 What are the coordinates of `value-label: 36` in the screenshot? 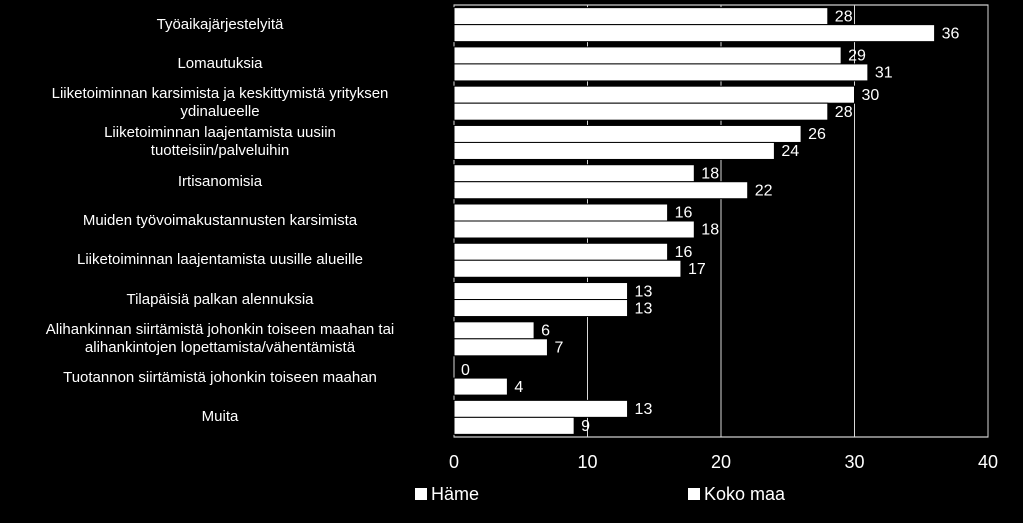 It's located at (951, 33).